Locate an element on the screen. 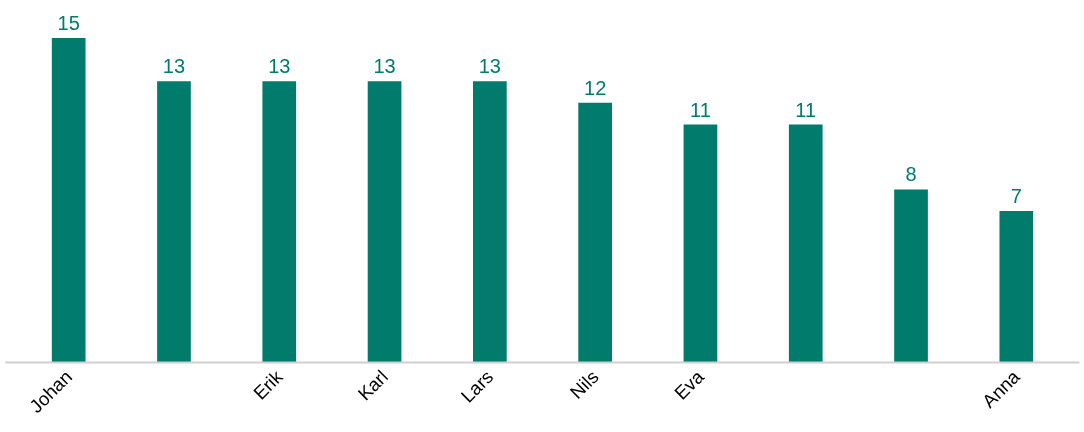  data-label: 15 is located at coordinates (68, 22).